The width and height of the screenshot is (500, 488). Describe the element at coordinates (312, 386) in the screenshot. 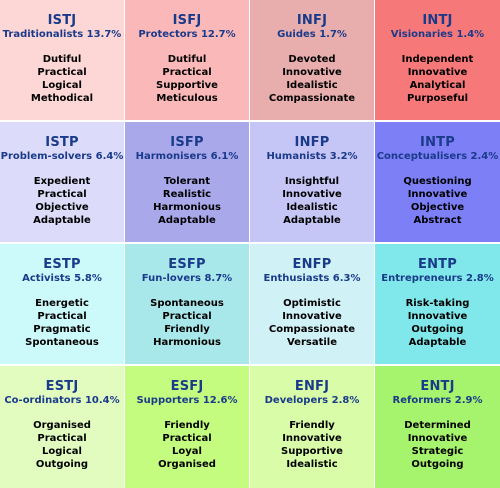

I see `type-code: ENFJ` at that location.